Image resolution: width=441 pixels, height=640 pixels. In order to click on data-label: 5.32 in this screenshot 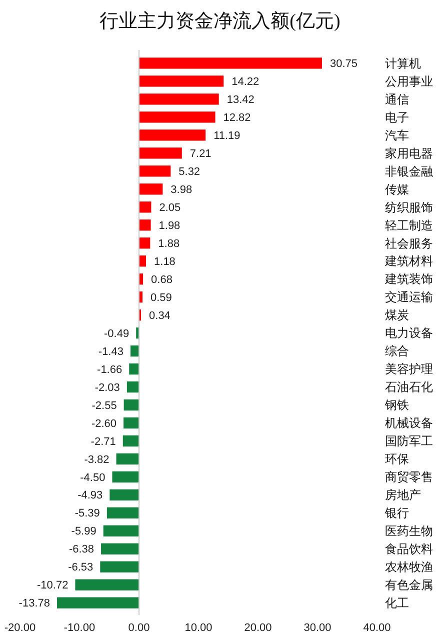, I will do `click(189, 172)`.